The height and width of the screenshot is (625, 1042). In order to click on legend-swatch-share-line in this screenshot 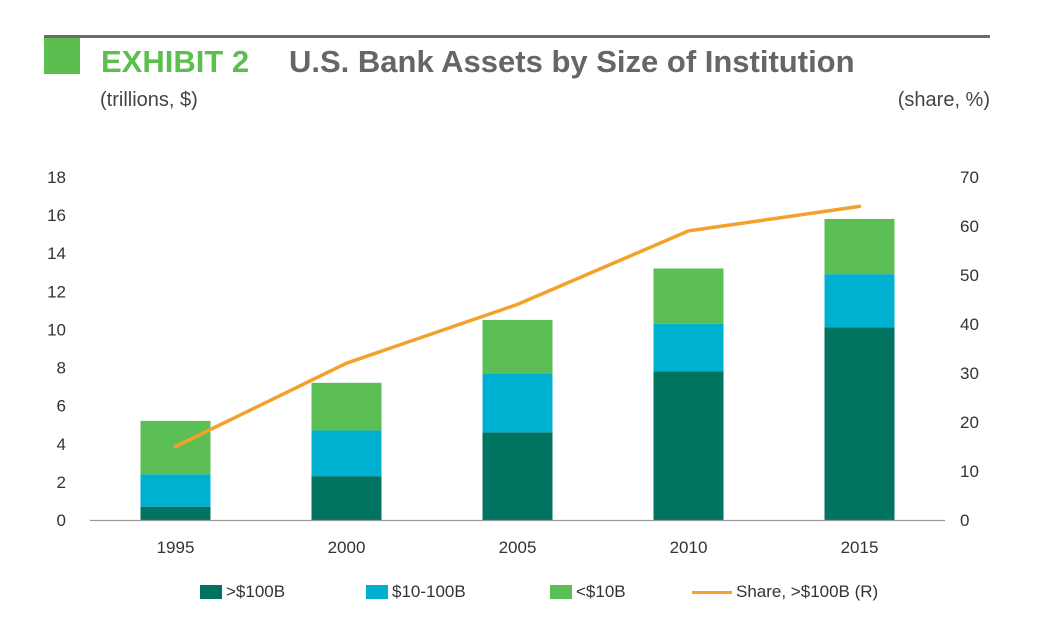, I will do `click(712, 592)`.